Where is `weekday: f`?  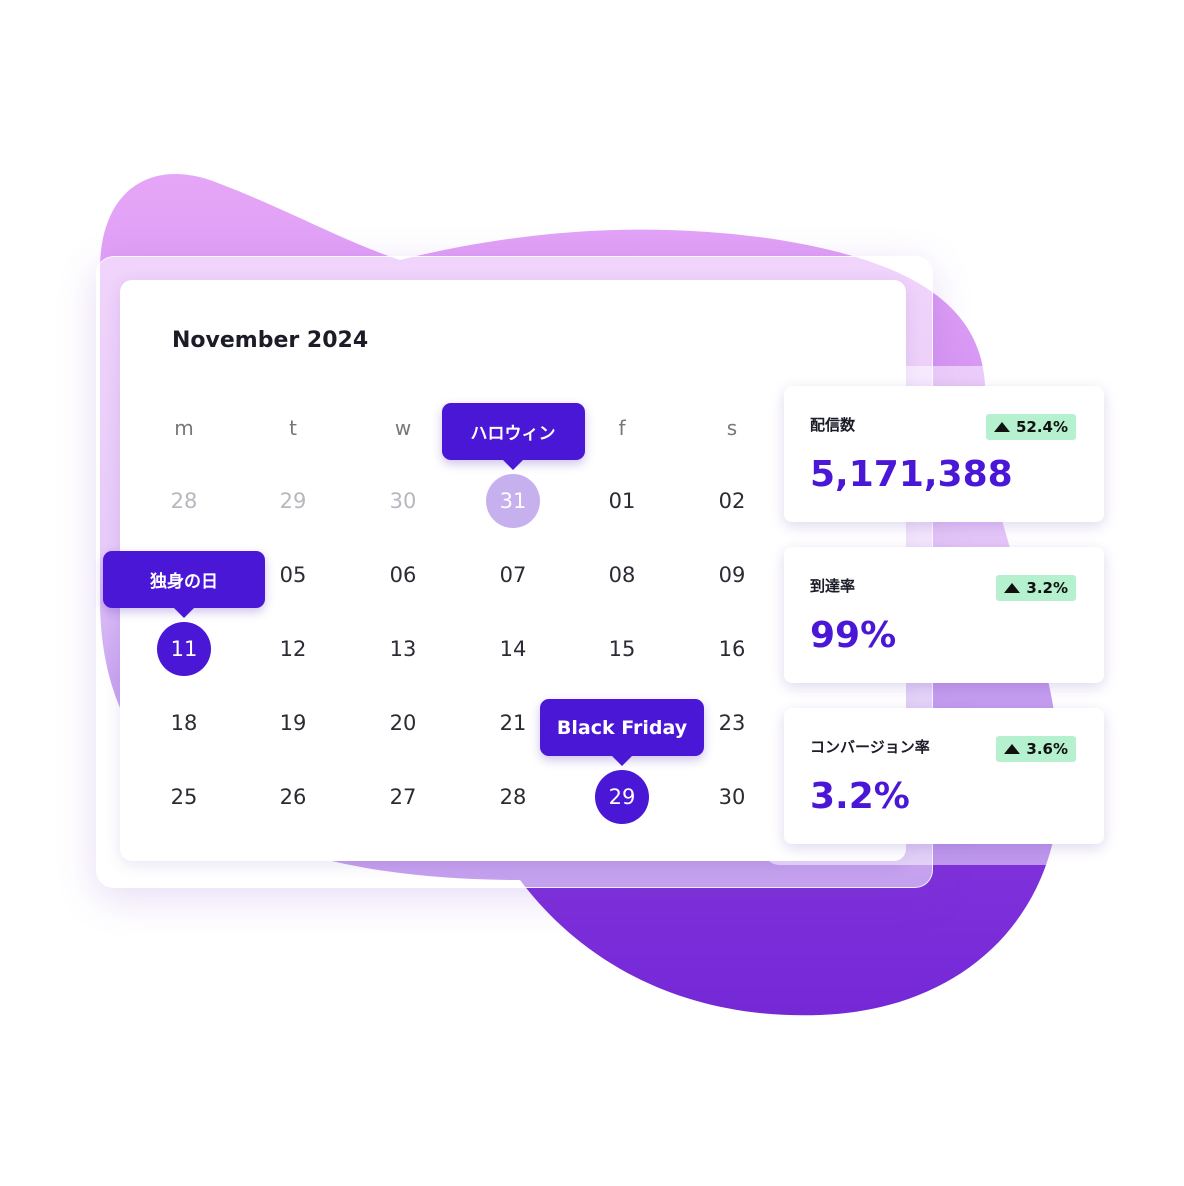
weekday: f is located at coordinates (622, 428).